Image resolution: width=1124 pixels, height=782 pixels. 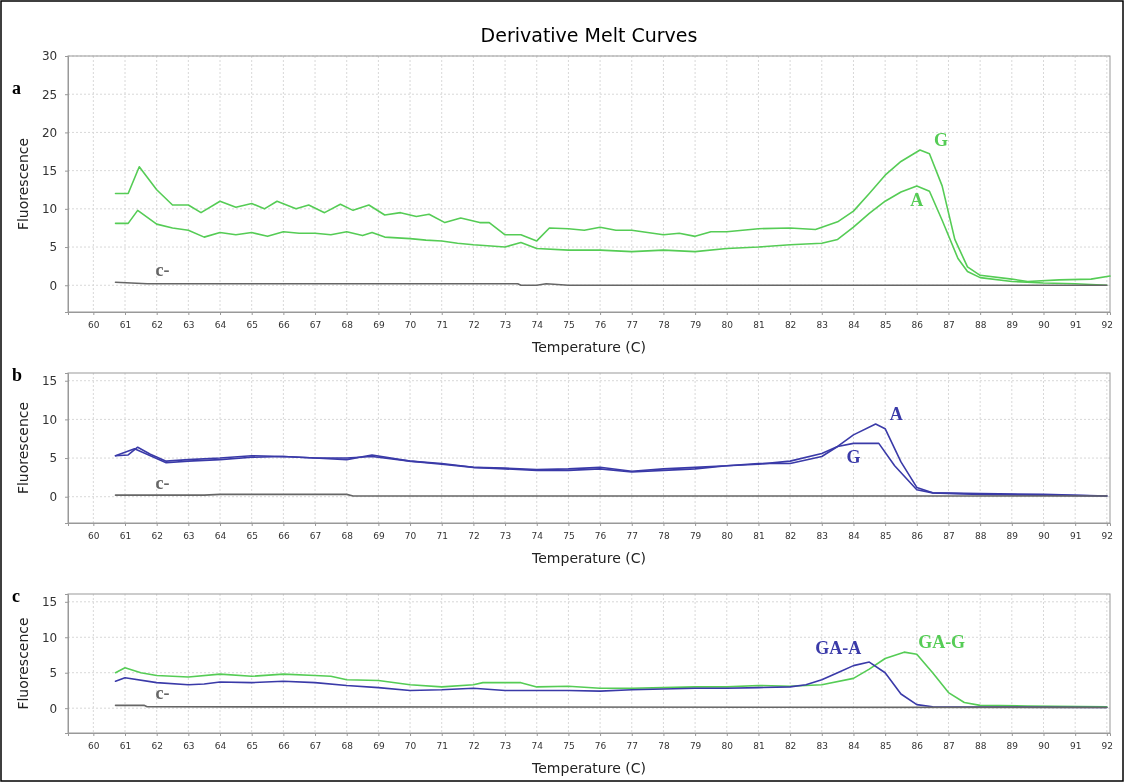 What do you see at coordinates (157, 535) in the screenshot?
I see `x-tick-label: 62` at bounding box center [157, 535].